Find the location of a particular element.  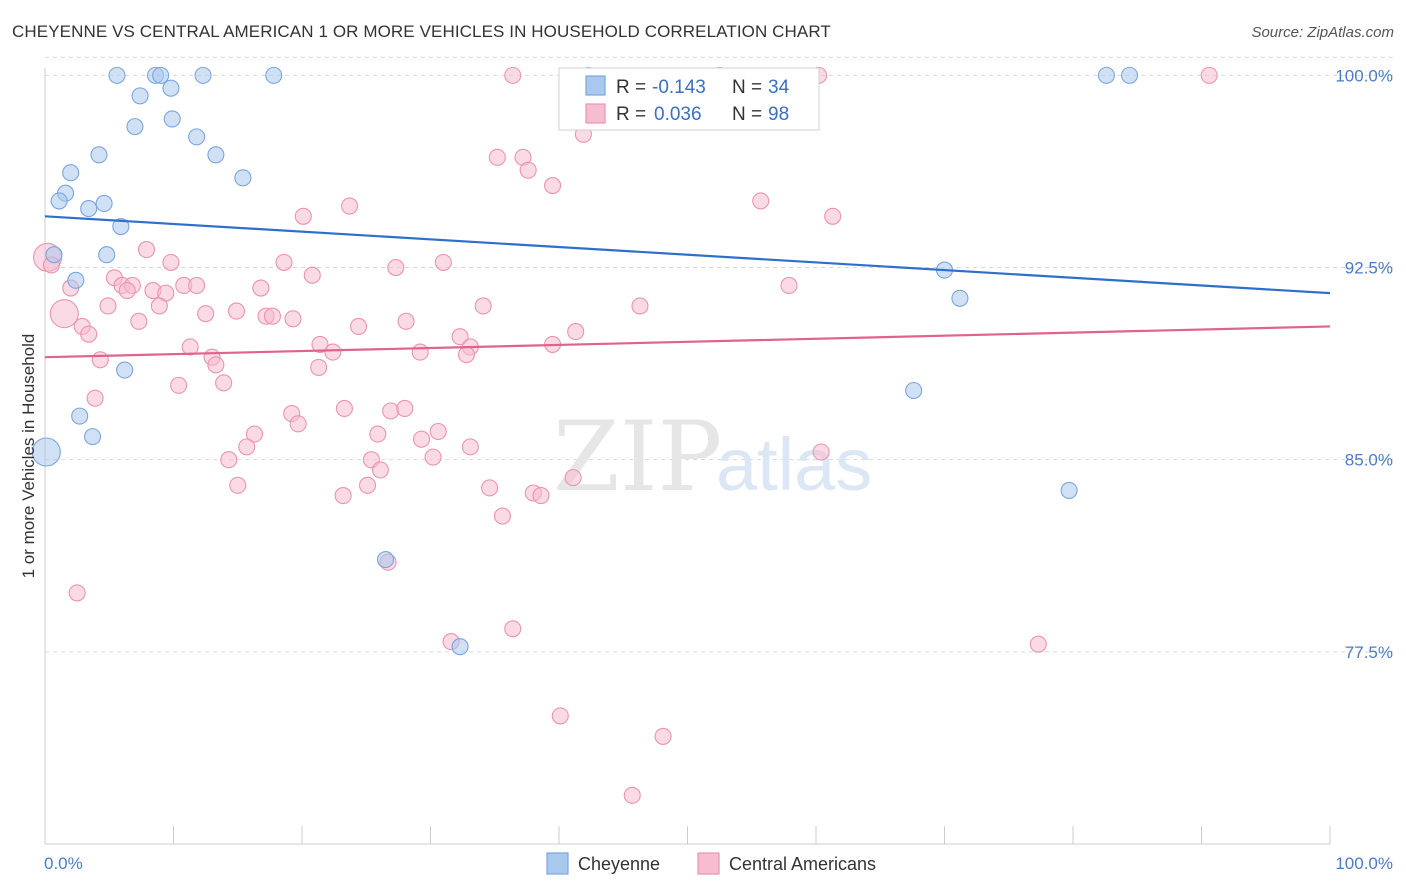

x-tick-label-min: 0.0% is located at coordinates (63, 863).